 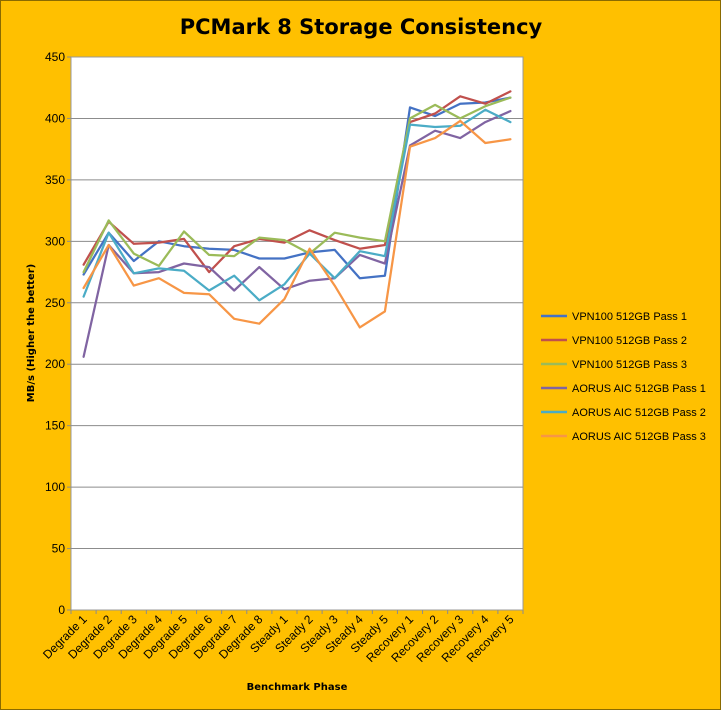 I want to click on legend-label: AORUS AIC 512GB Pass 1, so click(x=639, y=389).